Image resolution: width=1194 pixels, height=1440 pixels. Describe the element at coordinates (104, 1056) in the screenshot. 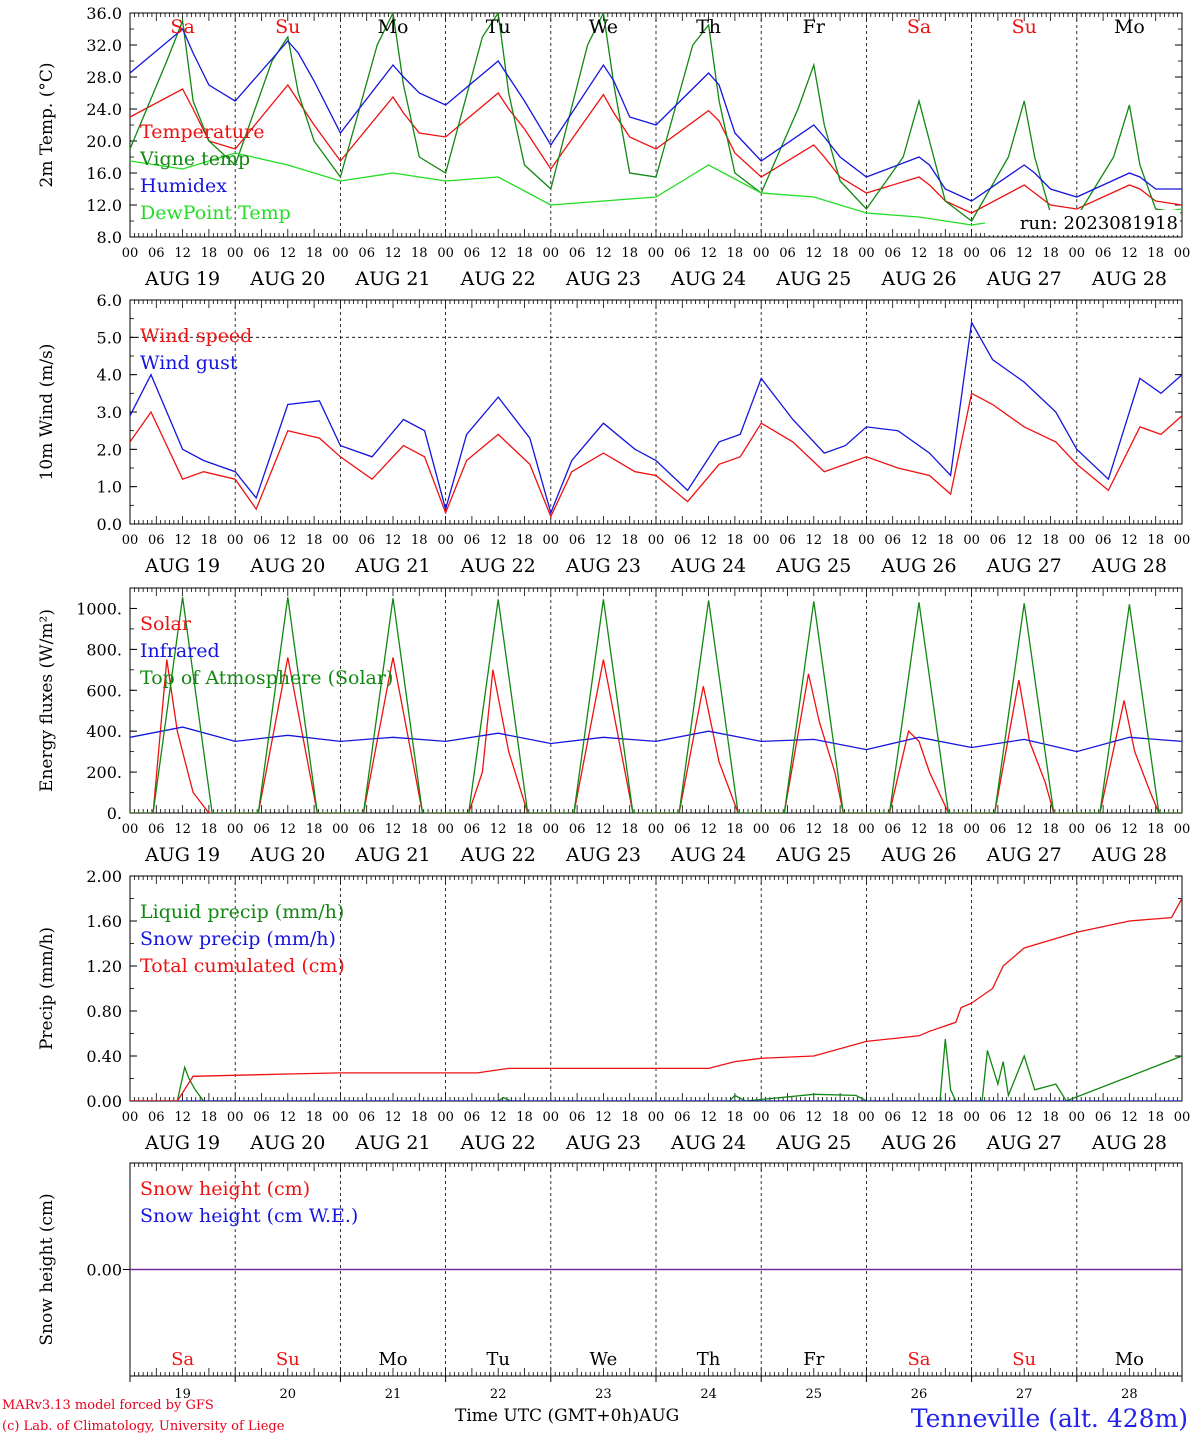

I see `y-tick-label: 0.40` at that location.